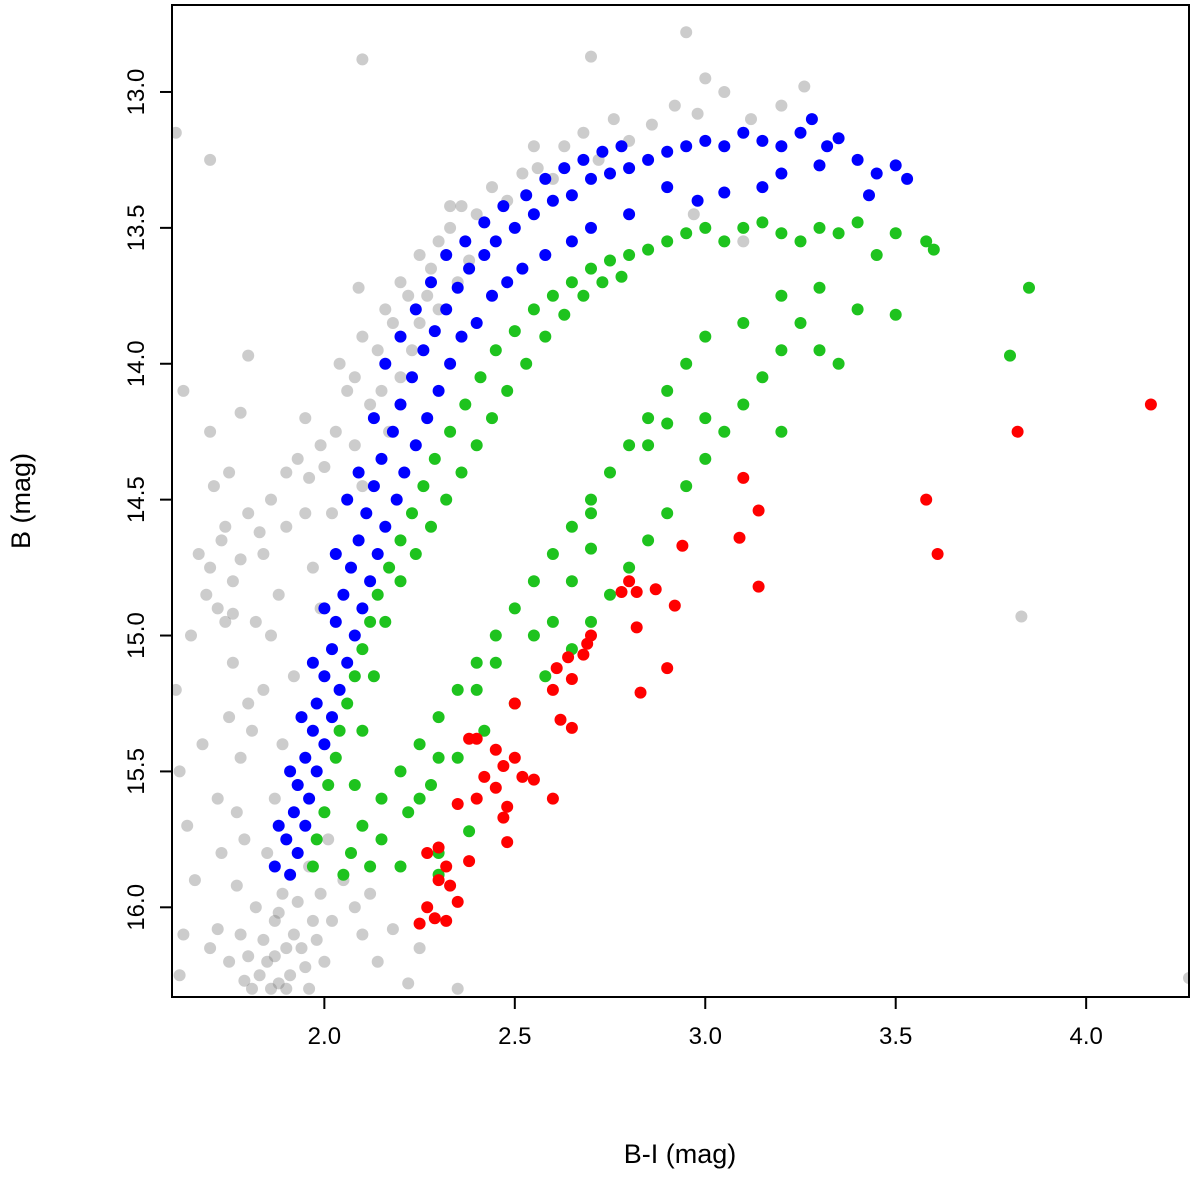 The height and width of the screenshot is (1178, 1200). What do you see at coordinates (136, 363) in the screenshot?
I see `y-tick-label: 14.0` at bounding box center [136, 363].